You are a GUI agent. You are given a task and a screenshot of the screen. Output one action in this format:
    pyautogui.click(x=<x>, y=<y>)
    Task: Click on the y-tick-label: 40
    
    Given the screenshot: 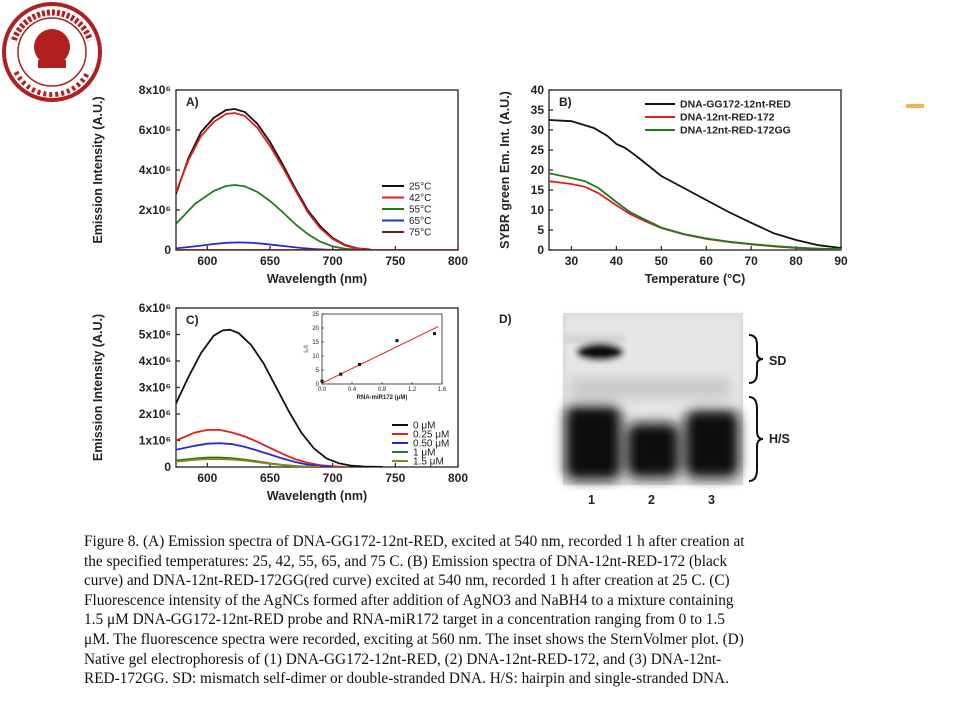 What is the action you would take?
    pyautogui.click(x=538, y=90)
    